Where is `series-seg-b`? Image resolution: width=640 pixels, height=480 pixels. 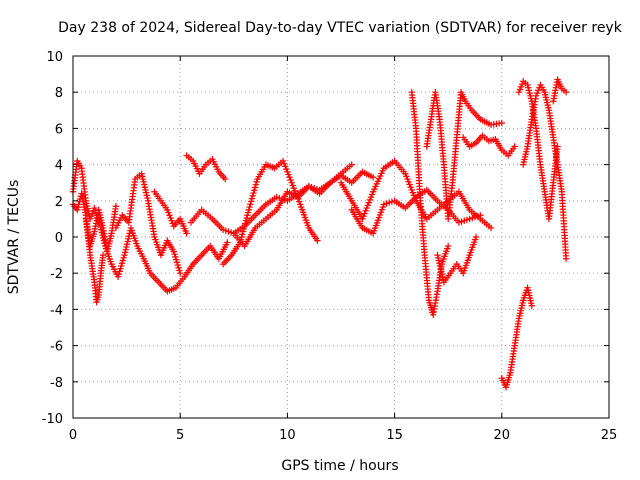
series-seg-b is located at coordinates (94, 222).